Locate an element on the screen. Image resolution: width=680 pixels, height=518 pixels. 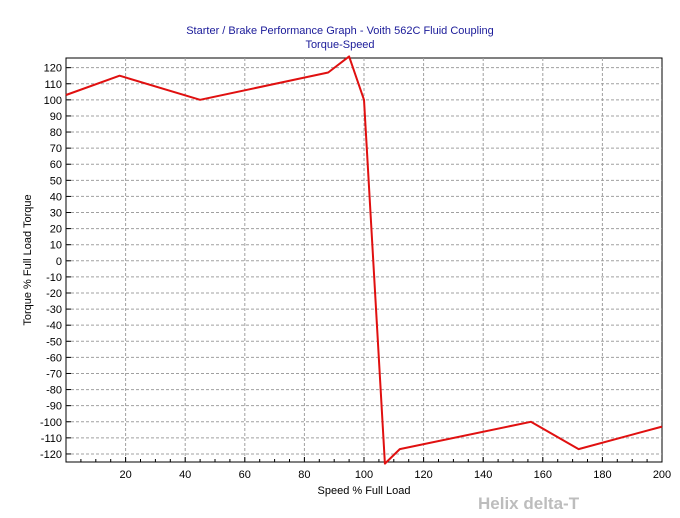
x-tick-label: 160 is located at coordinates (543, 475).